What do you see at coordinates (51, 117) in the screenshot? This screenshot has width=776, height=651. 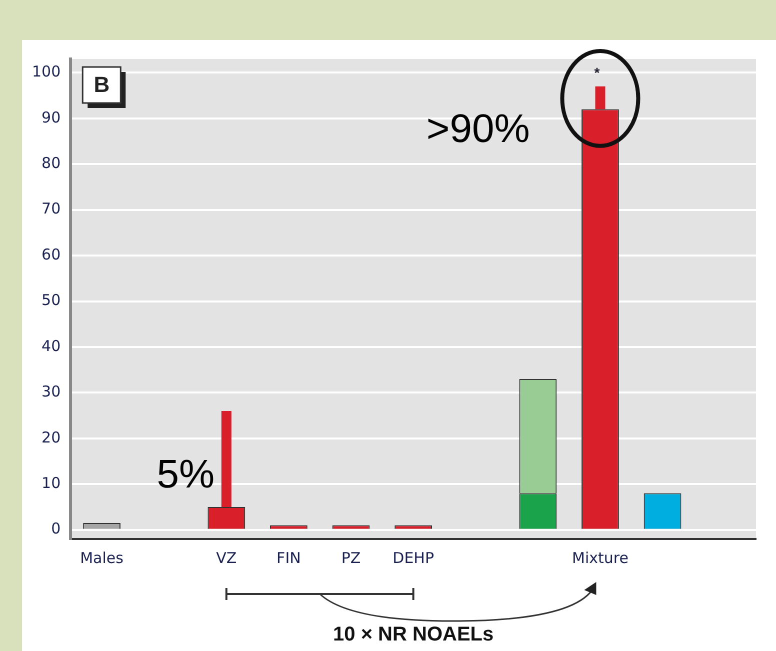 I see `y-tick-label: 90` at bounding box center [51, 117].